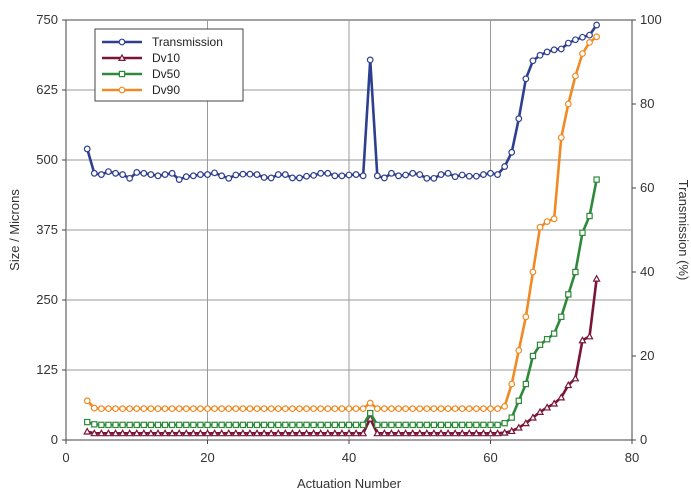 The image size is (691, 492). What do you see at coordinates (647, 103) in the screenshot?
I see `y-right-tick-label: 80` at bounding box center [647, 103].